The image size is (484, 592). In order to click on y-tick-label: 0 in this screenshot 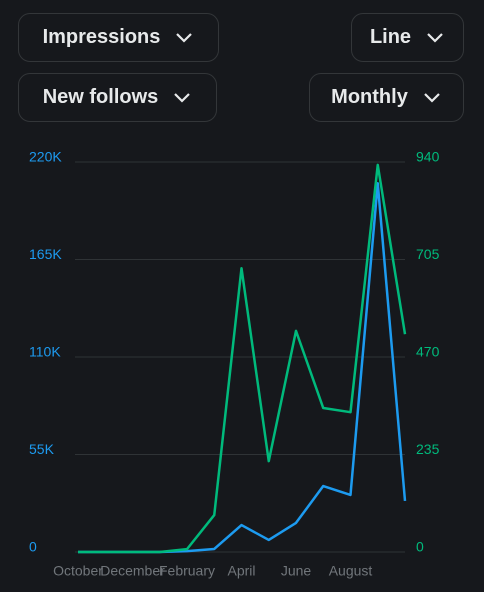, I will do `click(33, 547)`.